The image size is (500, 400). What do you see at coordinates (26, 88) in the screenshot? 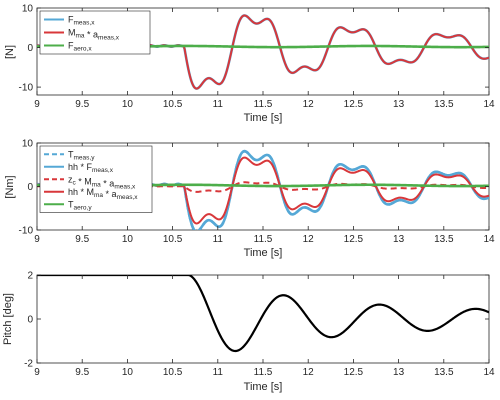
I see `y-tick-label-0-0: -10` at bounding box center [26, 88].